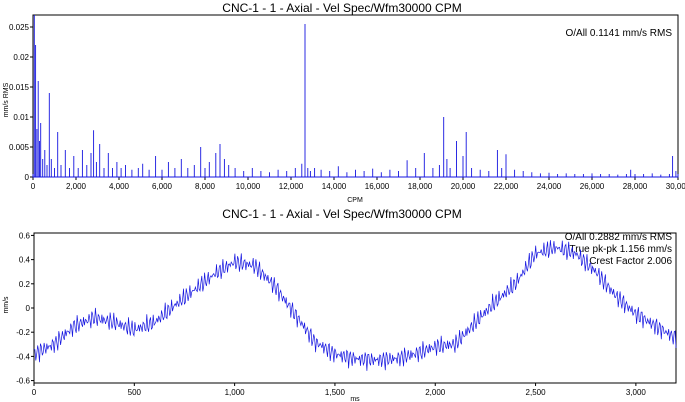  What do you see at coordinates (506, 186) in the screenshot?
I see `spectrum-x-tick-label: 22,000` at bounding box center [506, 186].